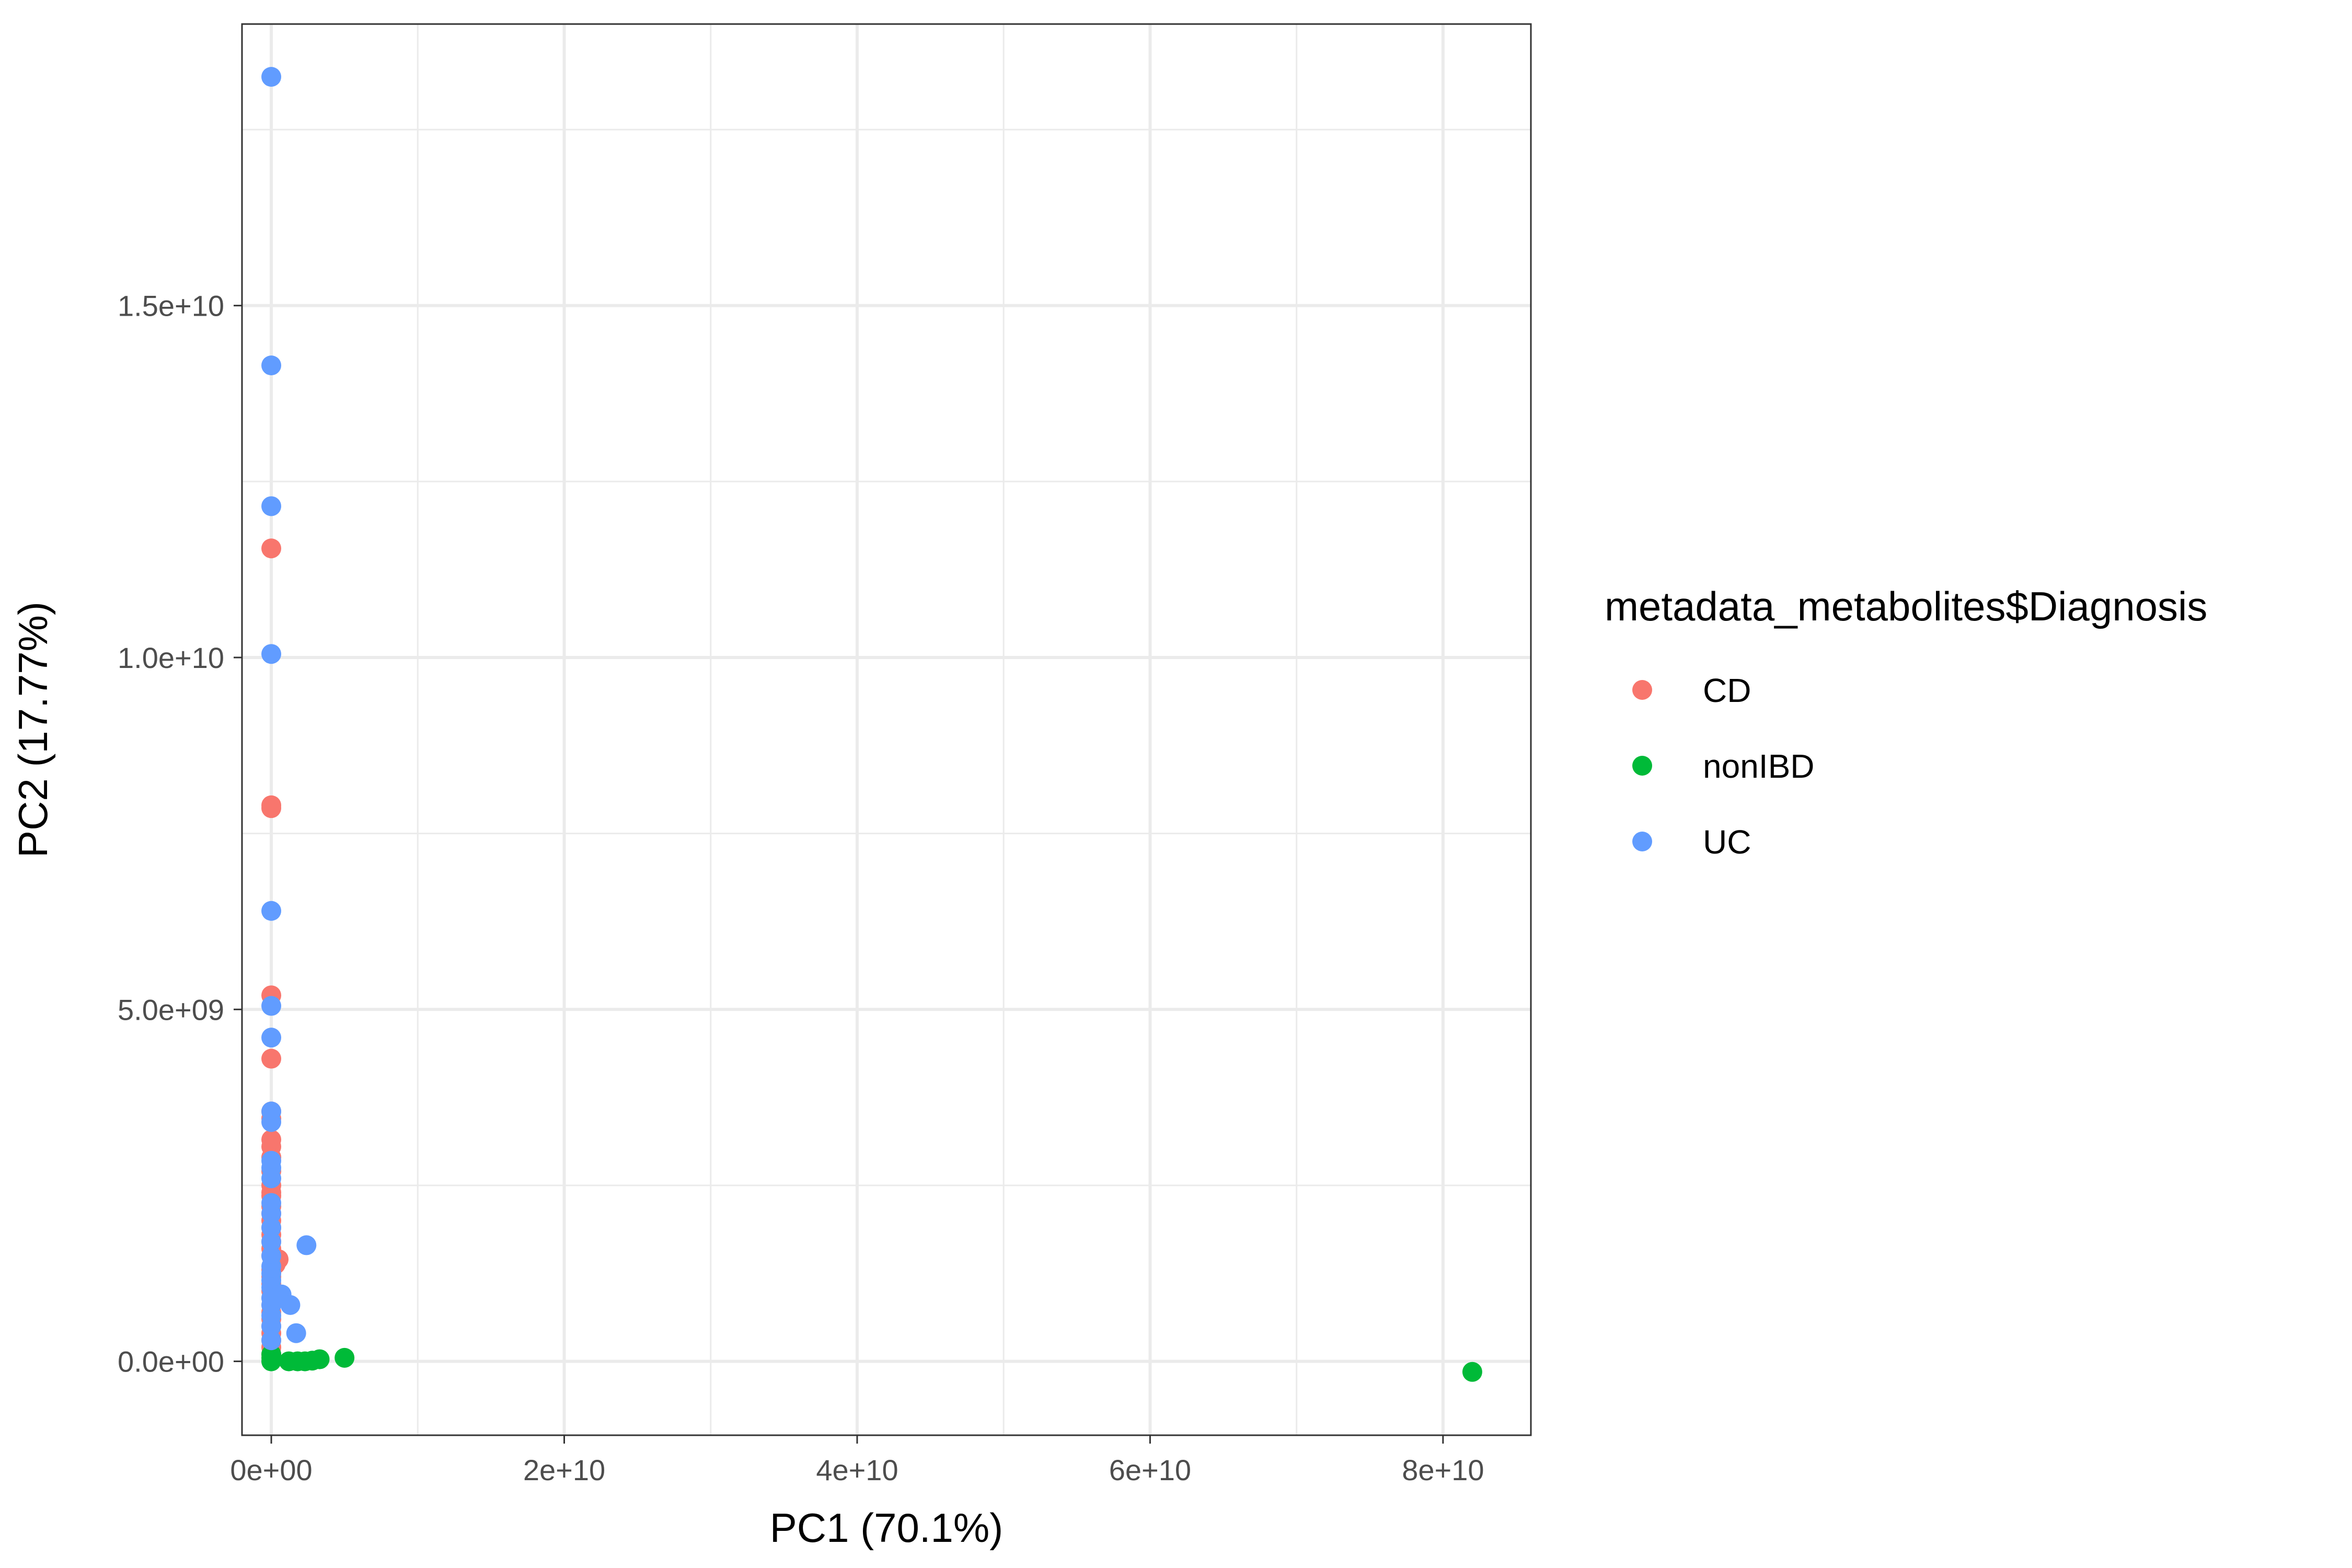 This screenshot has height=1568, width=2352. Describe the element at coordinates (33, 730) in the screenshot. I see `y-axis-title: PC2 (17.77%)` at that location.